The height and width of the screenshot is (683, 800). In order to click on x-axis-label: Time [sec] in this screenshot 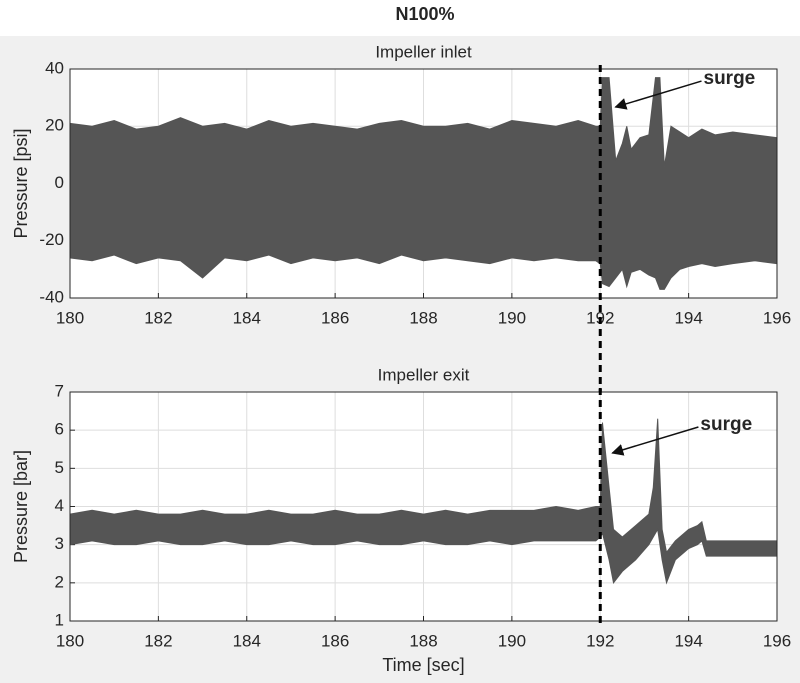, I will do `click(423, 665)`.